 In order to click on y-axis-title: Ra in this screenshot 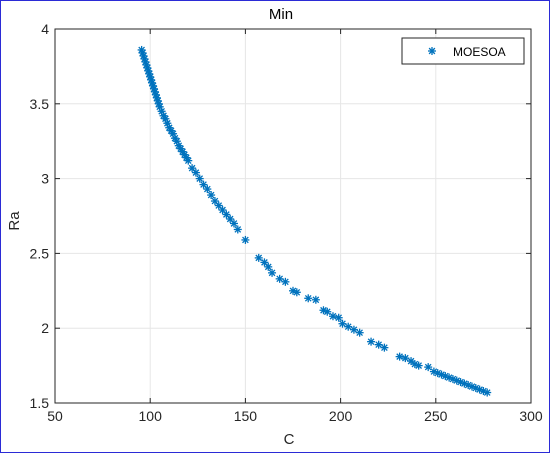, I will do `click(14, 221)`.